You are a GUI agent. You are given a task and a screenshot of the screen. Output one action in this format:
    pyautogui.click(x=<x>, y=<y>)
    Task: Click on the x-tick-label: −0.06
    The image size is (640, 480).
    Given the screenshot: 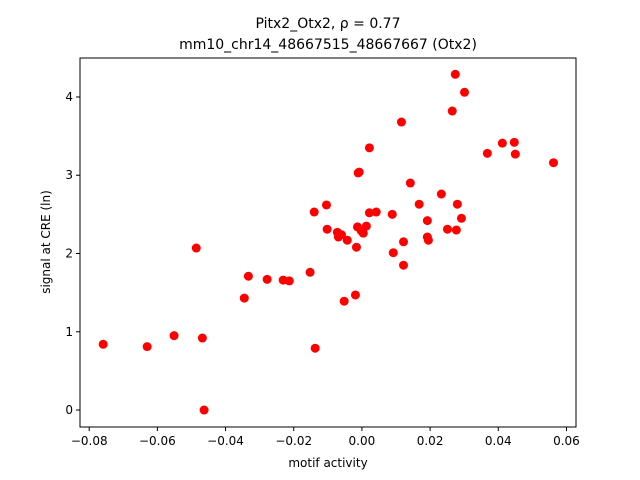 What is the action you would take?
    pyautogui.click(x=157, y=441)
    